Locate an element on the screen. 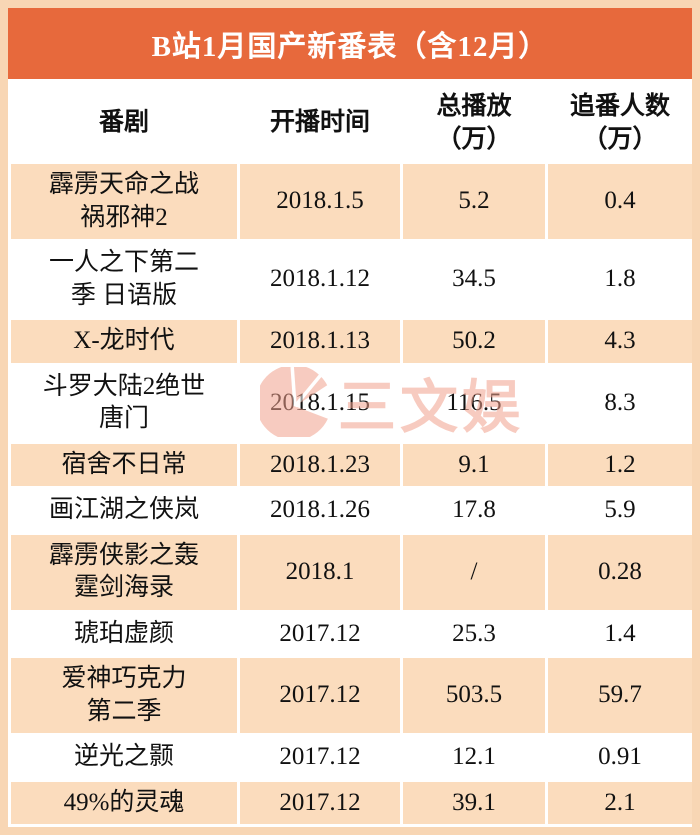 This screenshot has height=835, width=700. anime-name-cell: 霹雳天命之战 祸邪神2 is located at coordinates (124, 201).